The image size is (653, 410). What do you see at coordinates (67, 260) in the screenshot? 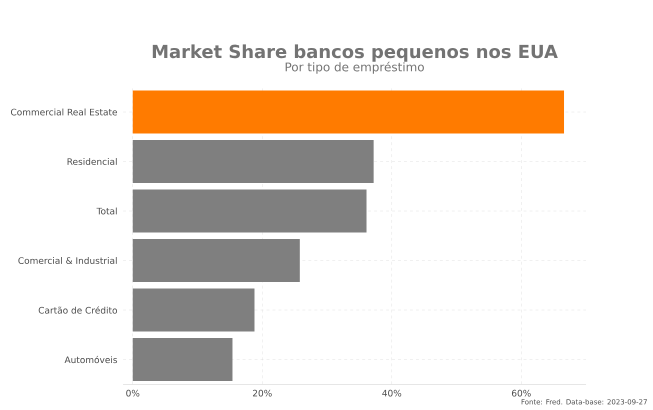
I see `y-tick-label: Comercial & Industrial` at bounding box center [67, 260].